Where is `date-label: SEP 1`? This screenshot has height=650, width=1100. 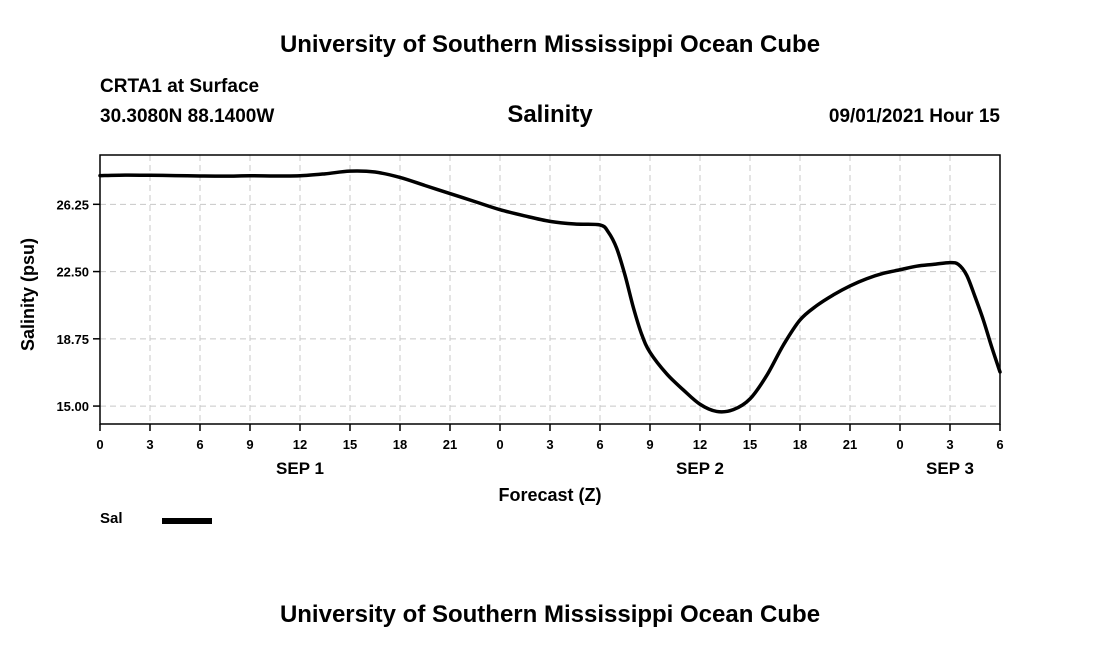
date-label: SEP 1 is located at coordinates (300, 468).